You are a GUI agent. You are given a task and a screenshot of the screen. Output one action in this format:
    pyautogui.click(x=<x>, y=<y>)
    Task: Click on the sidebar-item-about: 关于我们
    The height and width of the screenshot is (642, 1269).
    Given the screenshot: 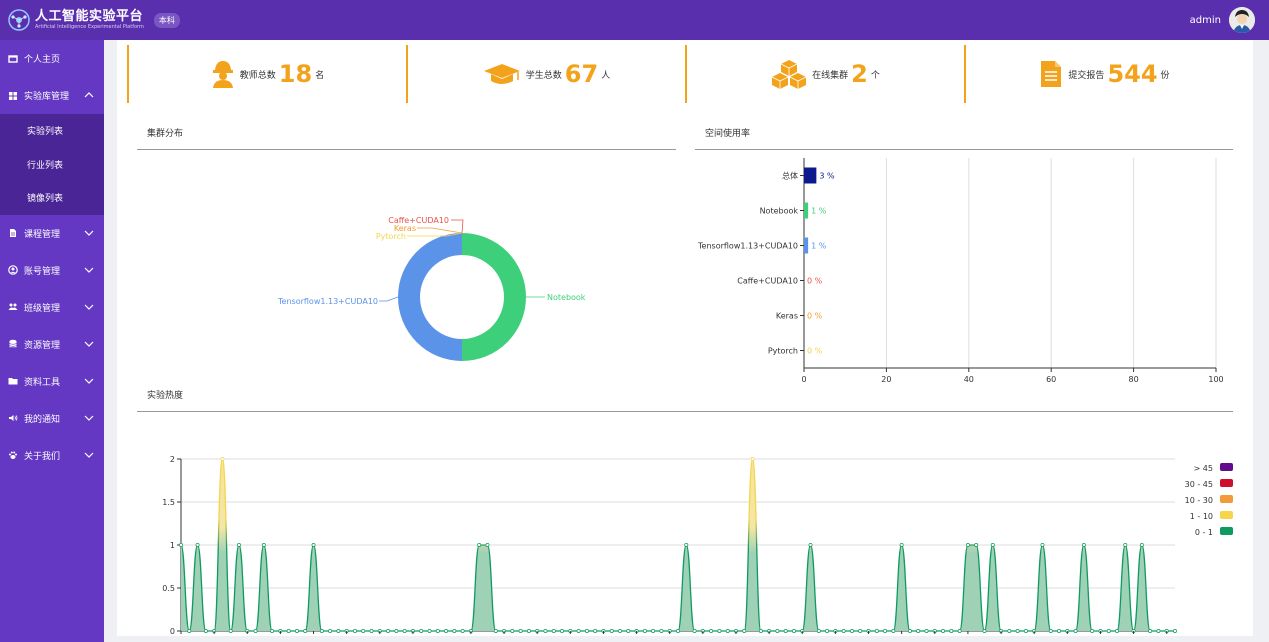 What is the action you would take?
    pyautogui.click(x=52, y=455)
    